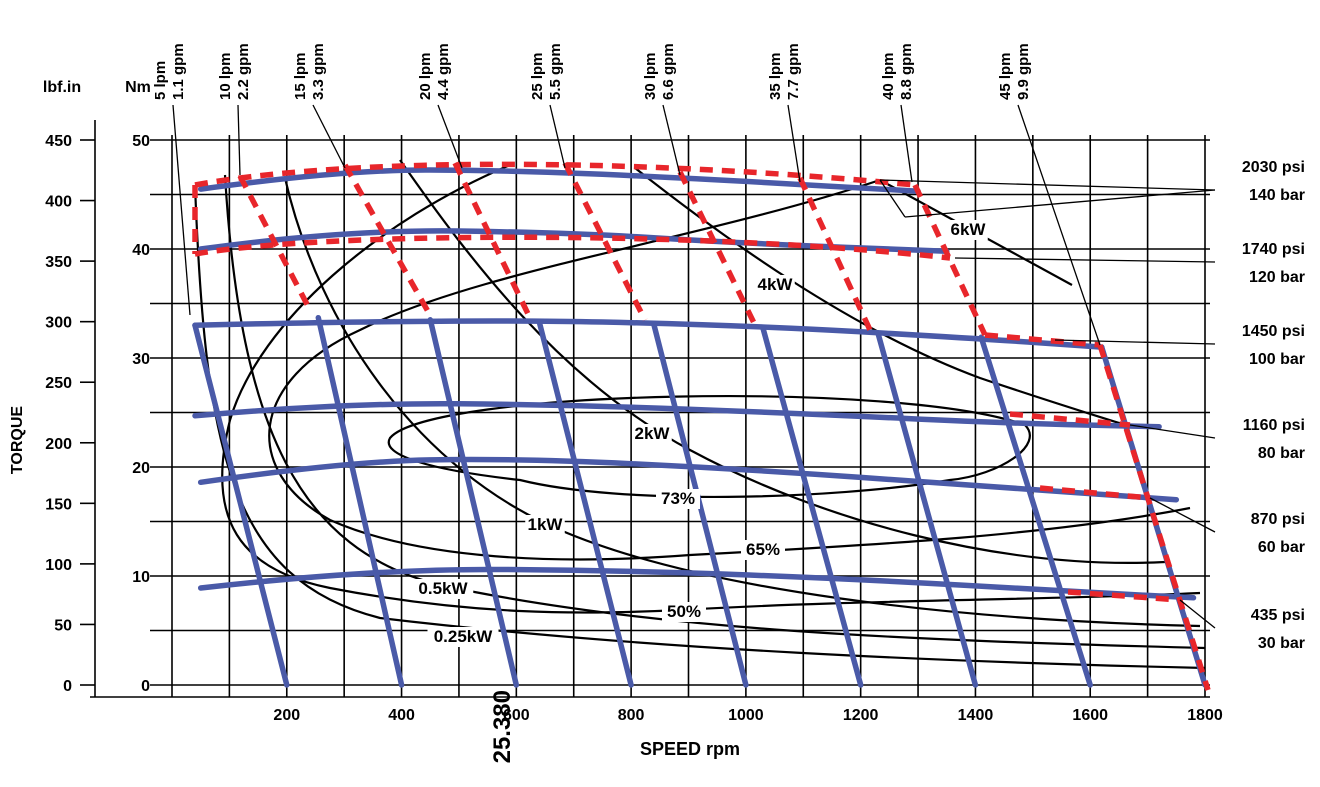 This screenshot has height=787, width=1320. I want to click on x-tick-label: 1000, so click(746, 715).